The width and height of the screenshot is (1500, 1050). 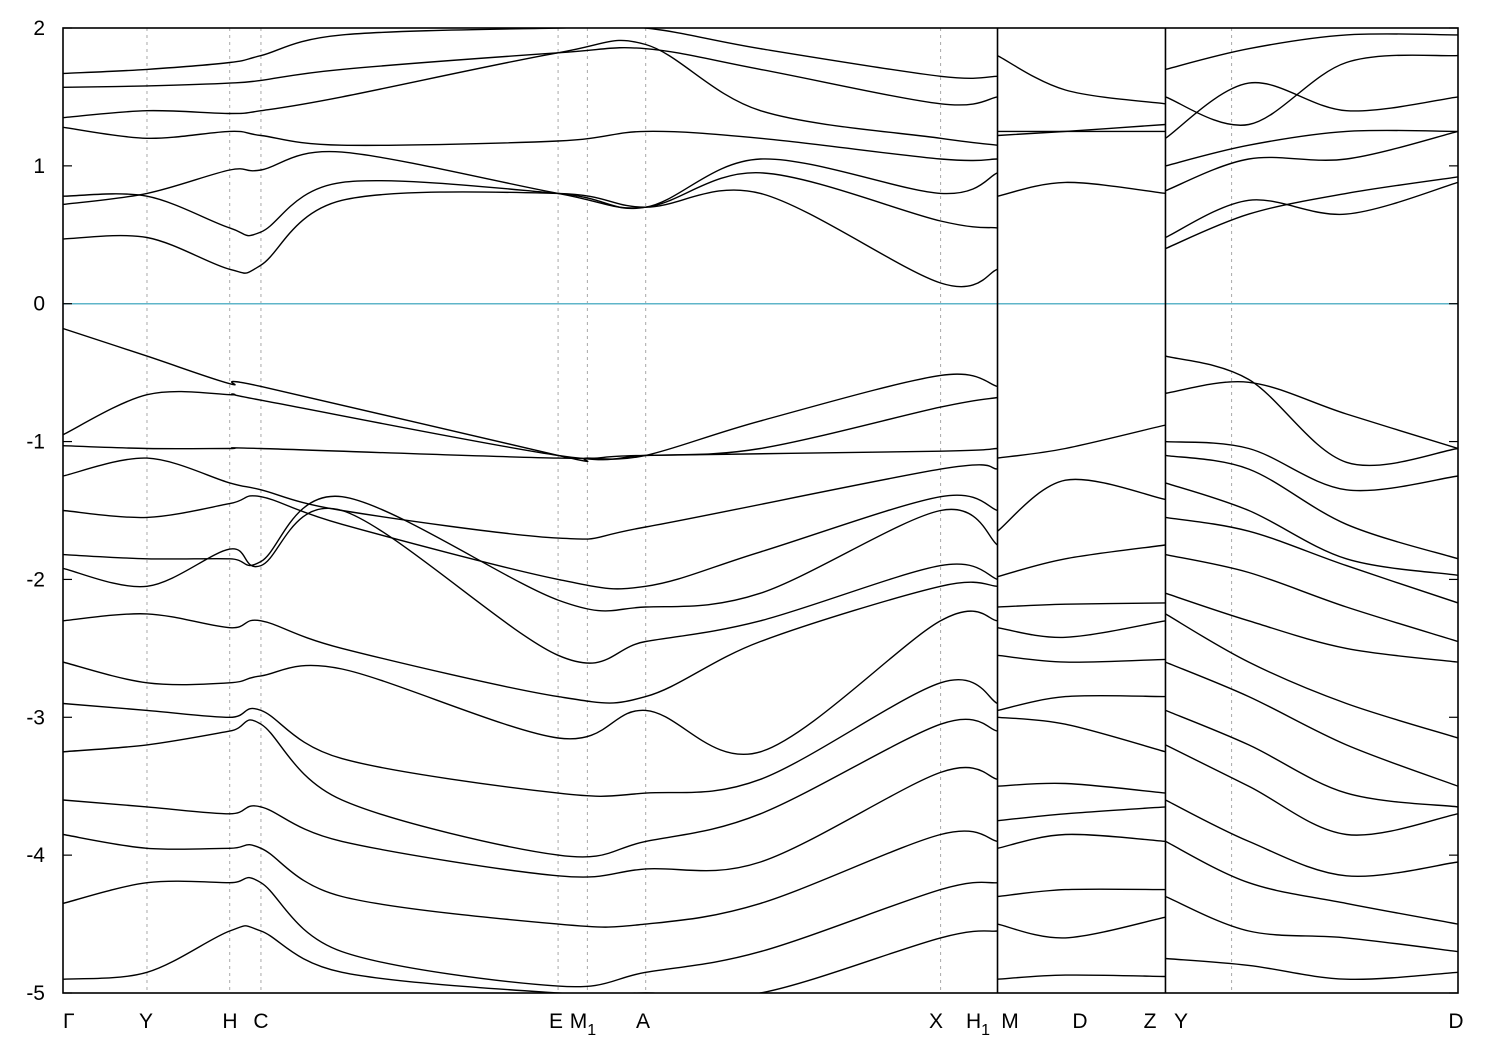 What do you see at coordinates (35, 579) in the screenshot?
I see `y-tick-label: -2` at bounding box center [35, 579].